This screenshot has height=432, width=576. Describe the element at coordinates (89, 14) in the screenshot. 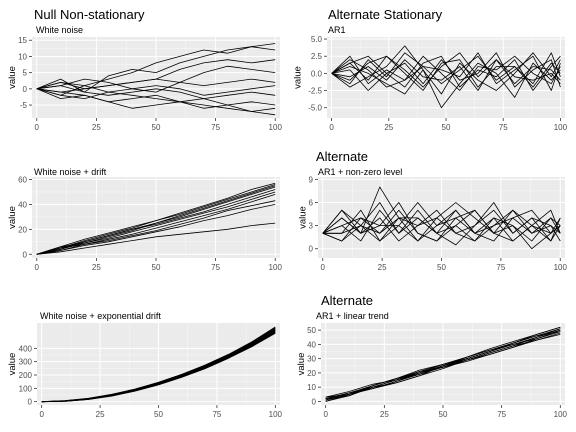

I see `group-title-left: Null Non-stationary` at that location.